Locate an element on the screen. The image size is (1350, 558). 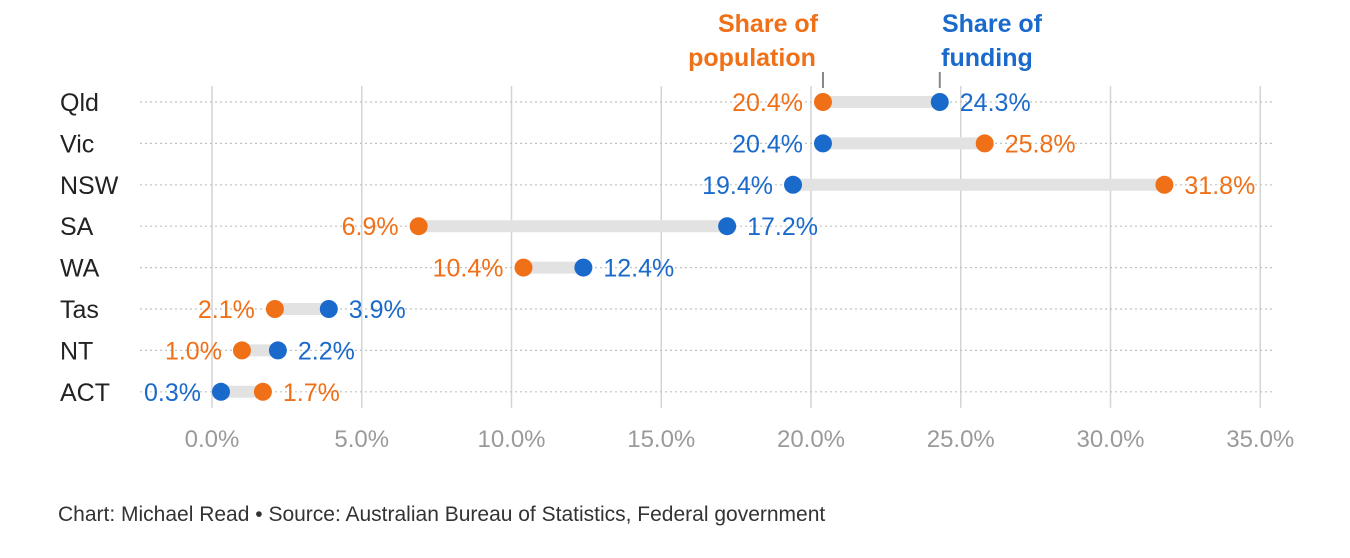
category-label: ACT is located at coordinates (85, 393).